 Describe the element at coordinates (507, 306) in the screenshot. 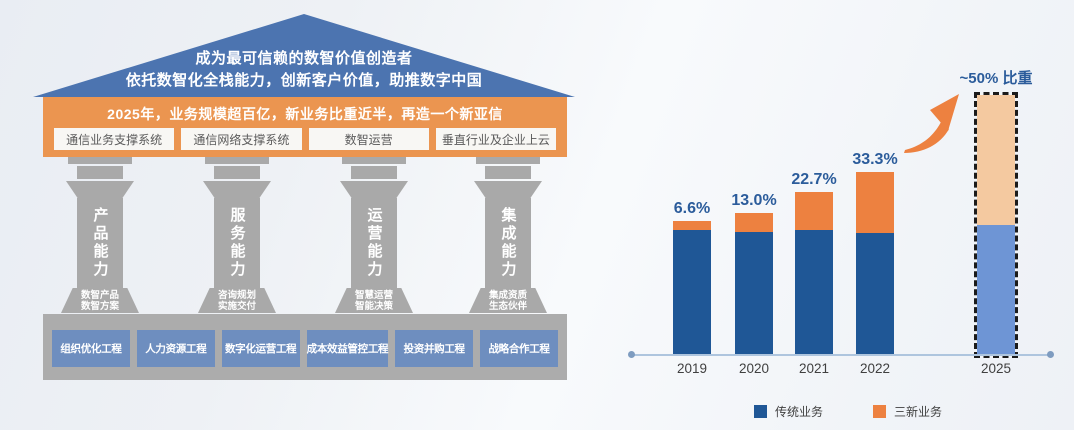

I see `pillar-base-line: 生态伙伴` at that location.